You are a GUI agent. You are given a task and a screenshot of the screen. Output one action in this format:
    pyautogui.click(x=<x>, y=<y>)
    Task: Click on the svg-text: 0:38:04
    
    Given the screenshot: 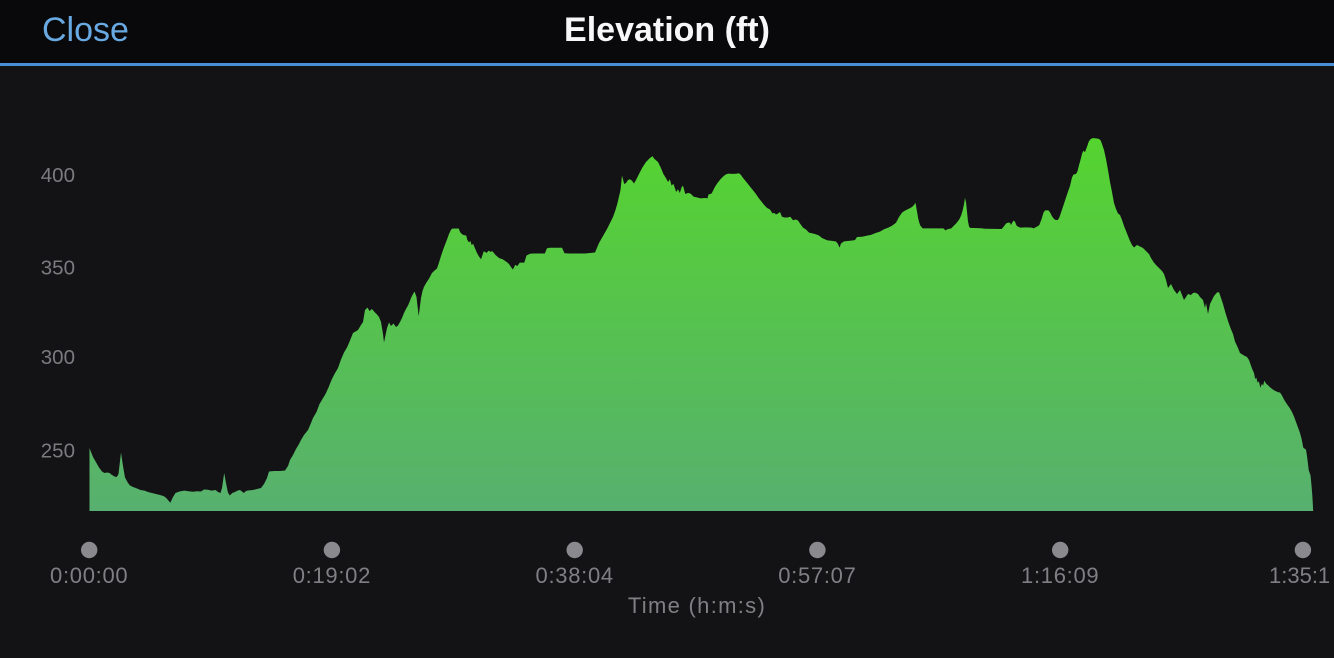 What is the action you would take?
    pyautogui.click(x=575, y=575)
    